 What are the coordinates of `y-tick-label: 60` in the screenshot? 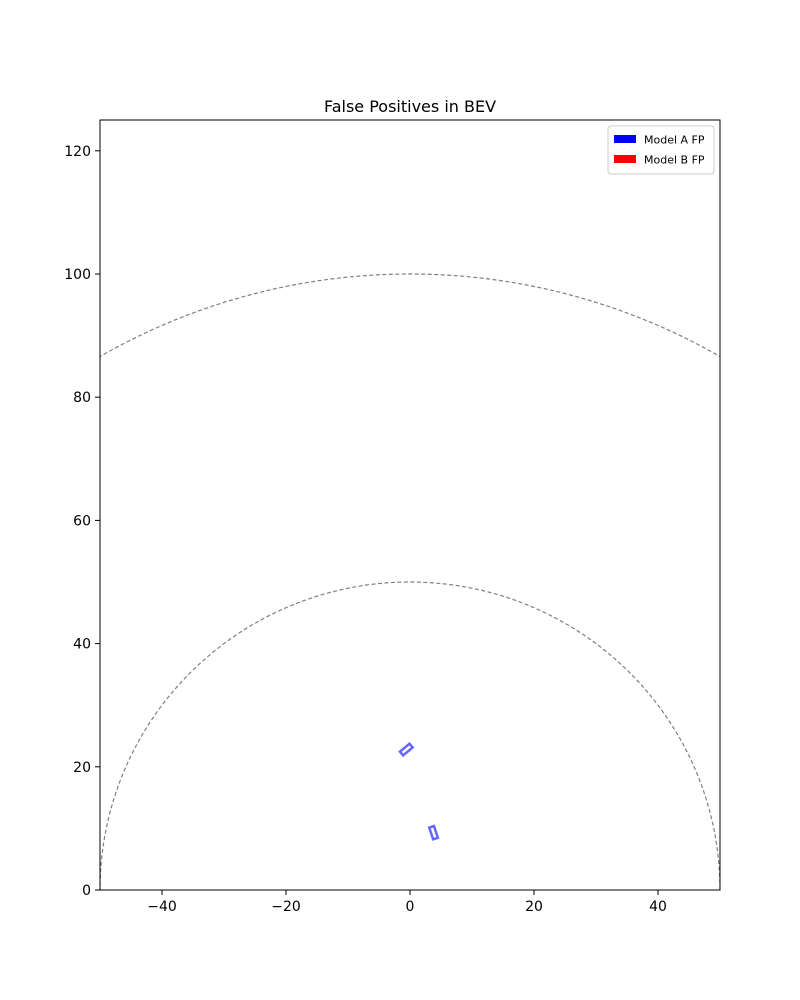 It's located at (82, 521).